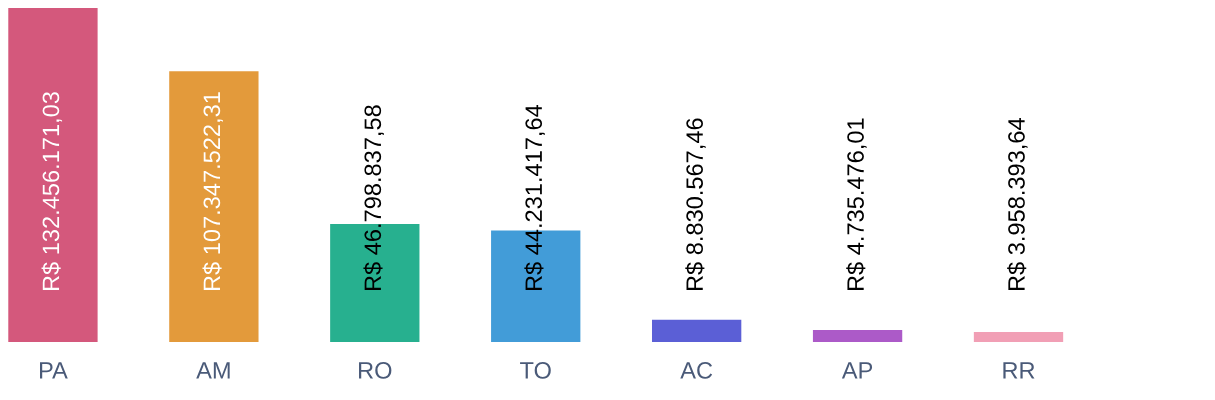 The height and width of the screenshot is (400, 1215). I want to click on data-label: R$ 107.347.522,31, so click(212, 191).